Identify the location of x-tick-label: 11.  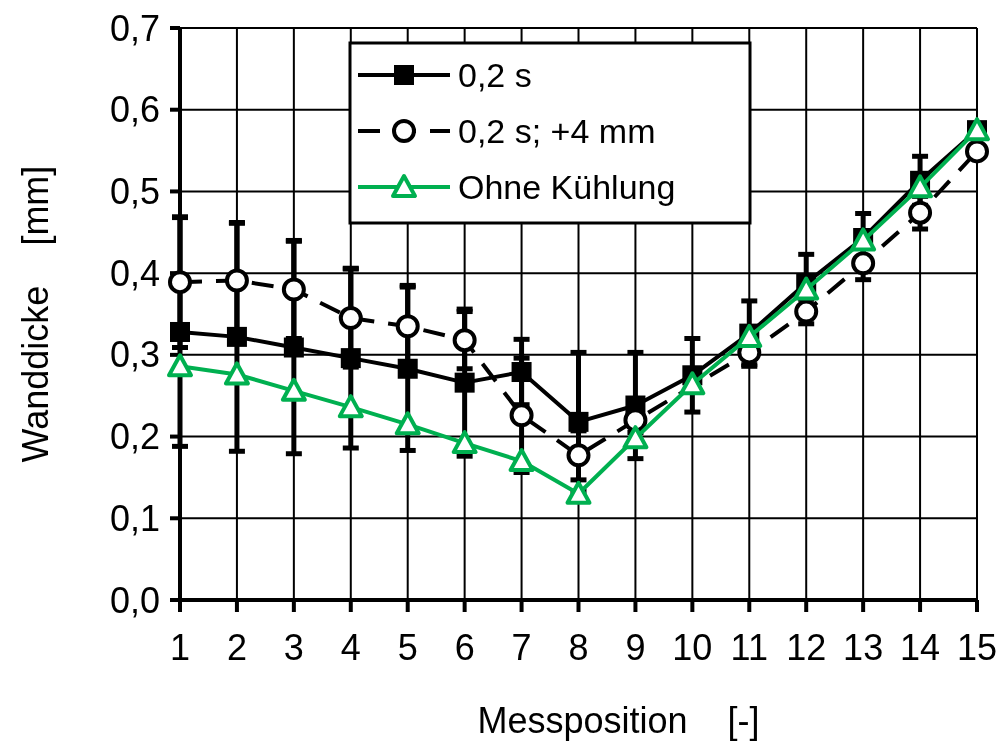
(749, 647).